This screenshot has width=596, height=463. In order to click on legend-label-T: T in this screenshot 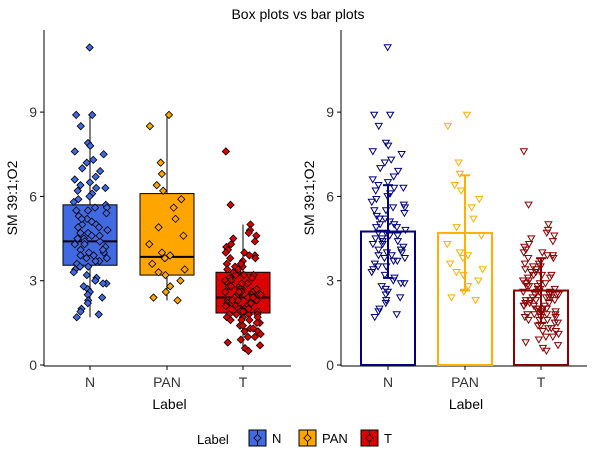, I will do `click(388, 438)`.